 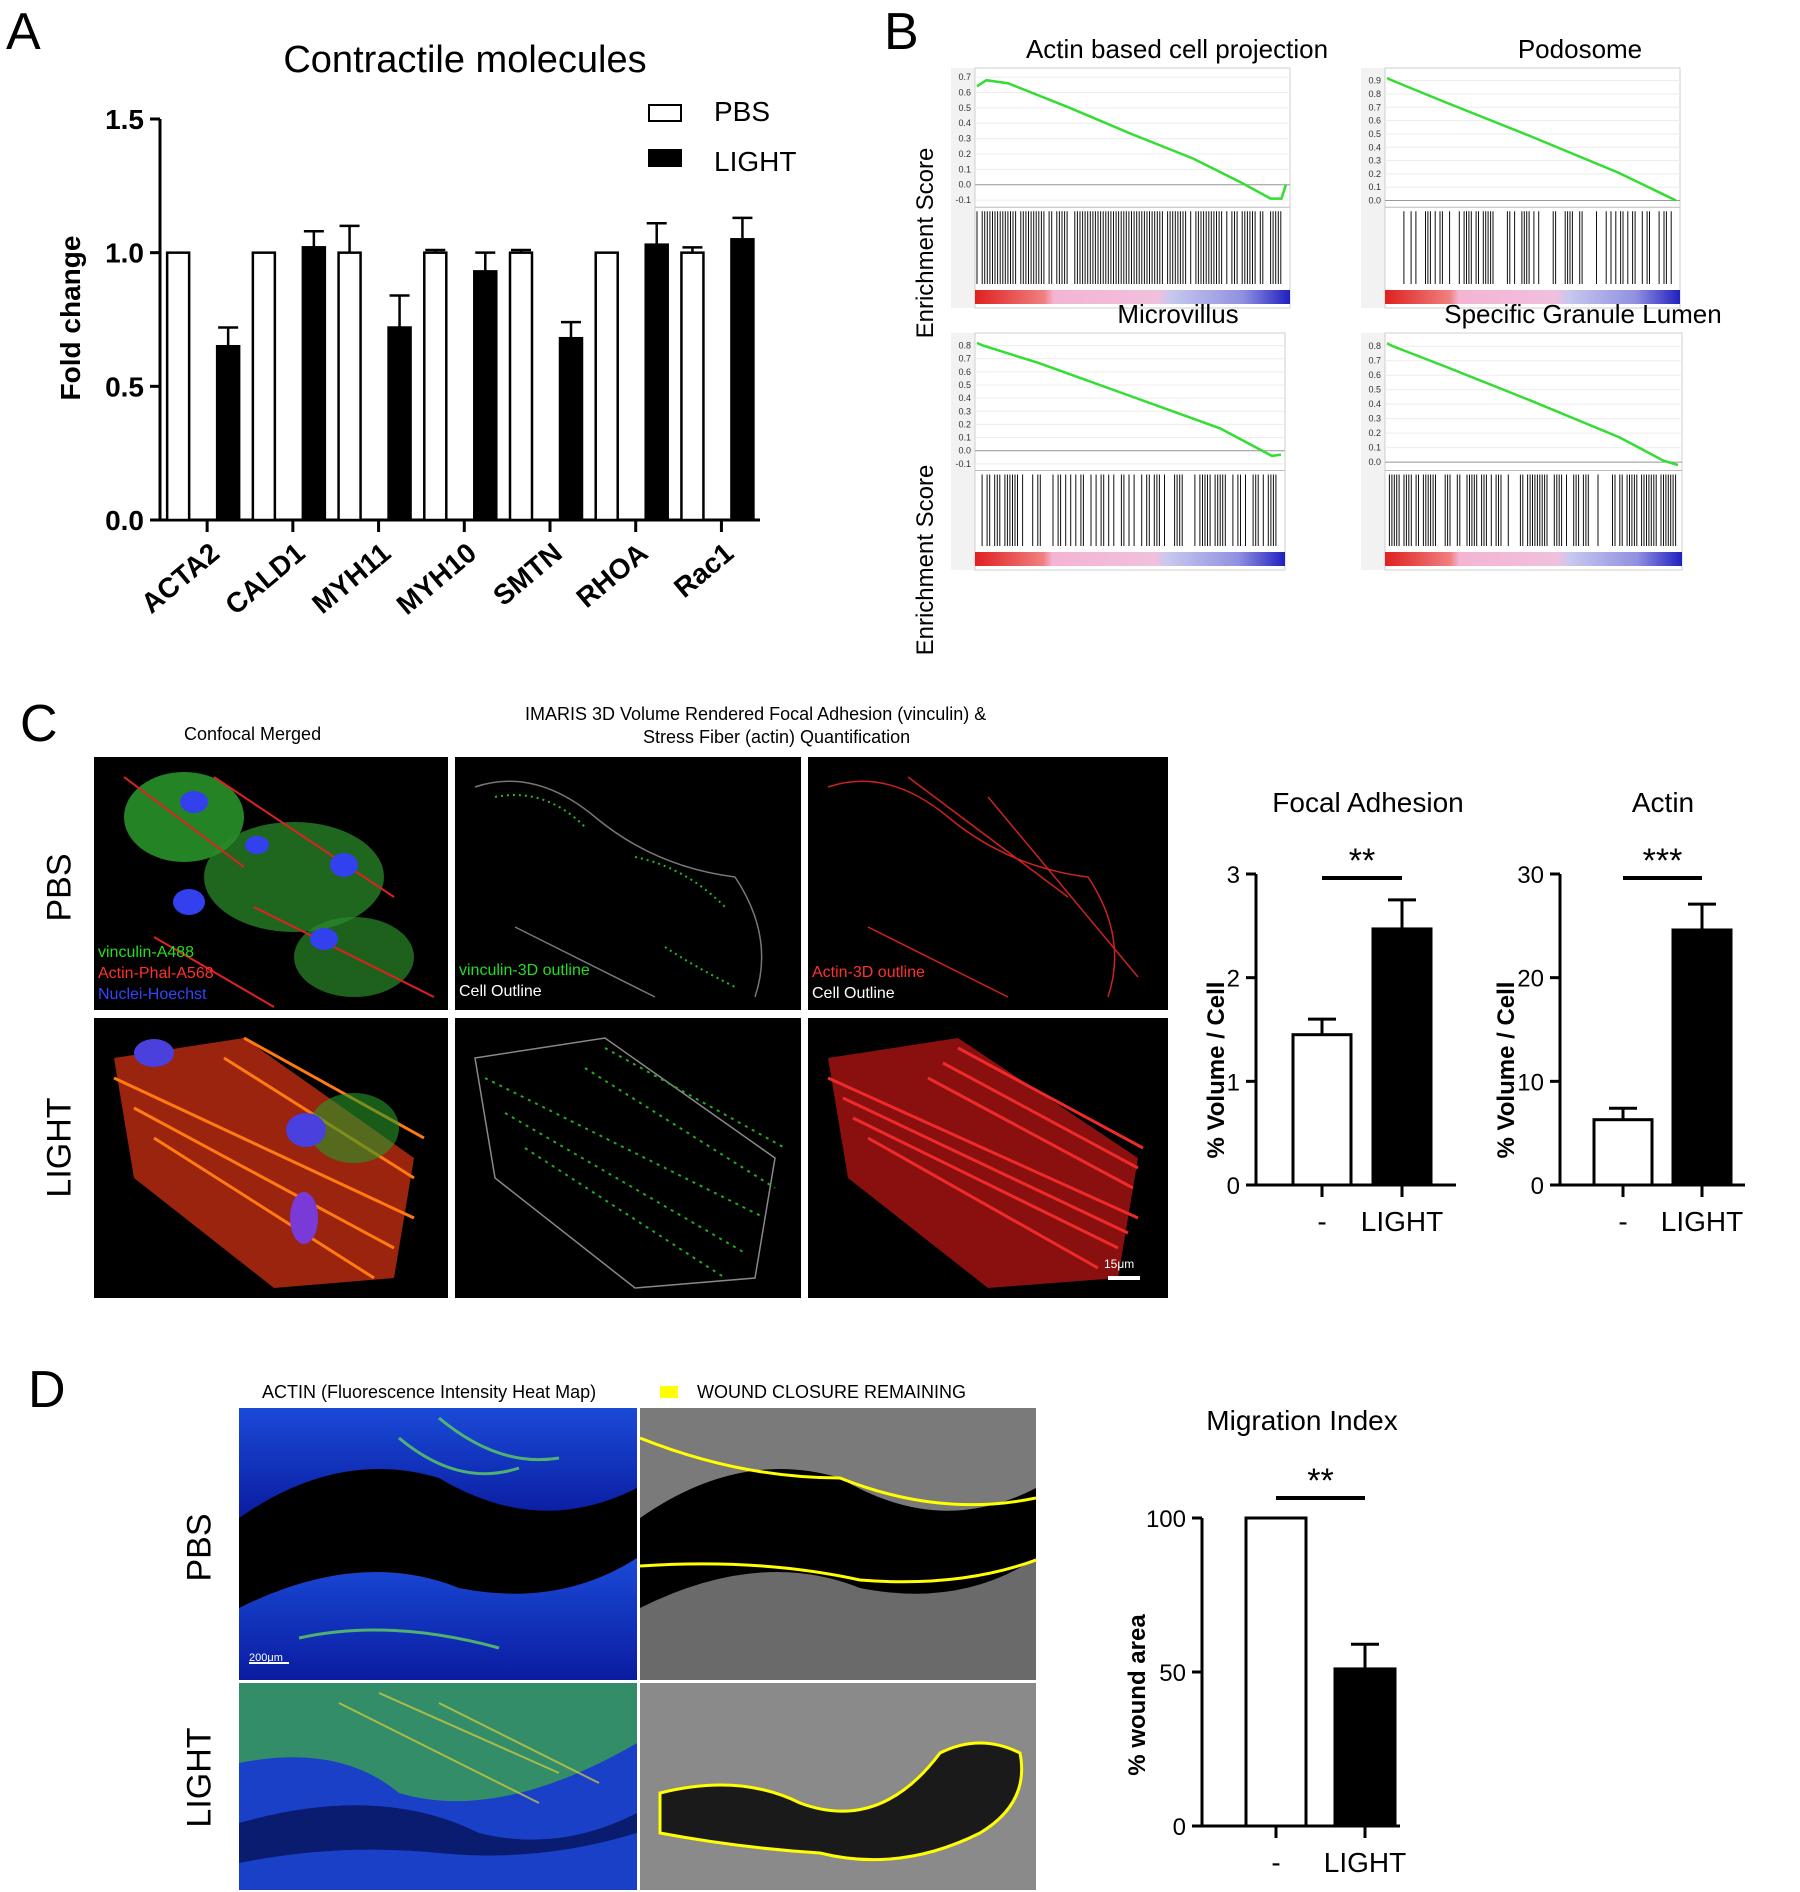 What do you see at coordinates (1402, 1221) in the screenshot?
I see `x-tick-label: LIGHT` at bounding box center [1402, 1221].